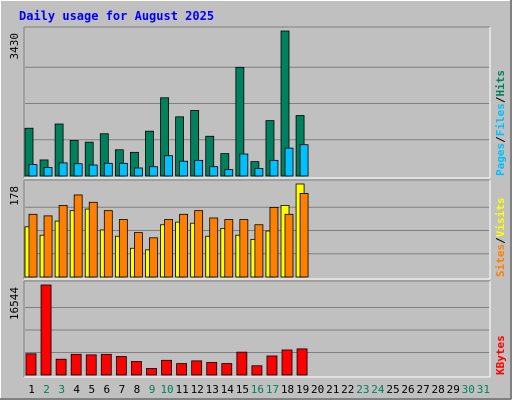 The height and width of the screenshot is (400, 512). What do you see at coordinates (152, 389) in the screenshot?
I see `x-label-day-9: 9` at bounding box center [152, 389].